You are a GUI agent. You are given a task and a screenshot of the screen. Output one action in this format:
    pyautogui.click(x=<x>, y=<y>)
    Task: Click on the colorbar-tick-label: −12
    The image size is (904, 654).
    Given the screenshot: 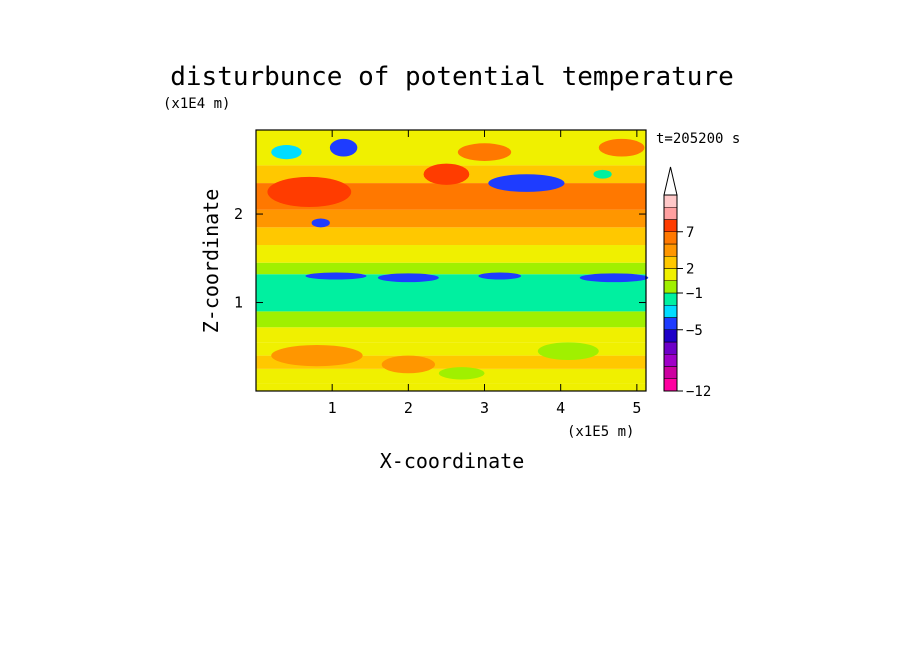 What is the action you would take?
    pyautogui.click(x=698, y=392)
    